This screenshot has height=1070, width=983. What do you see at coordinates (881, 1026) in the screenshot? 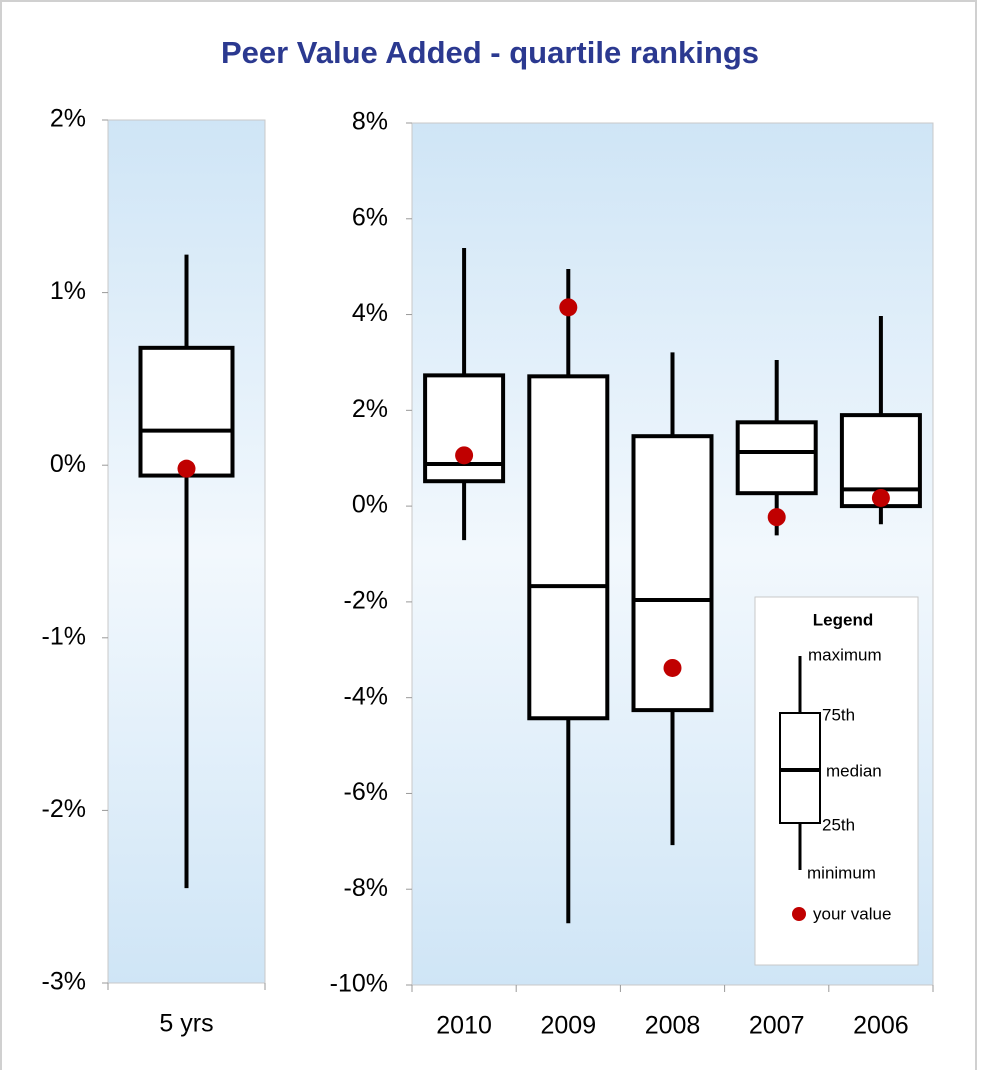
I see `x-tick-label: 2006` at bounding box center [881, 1026].